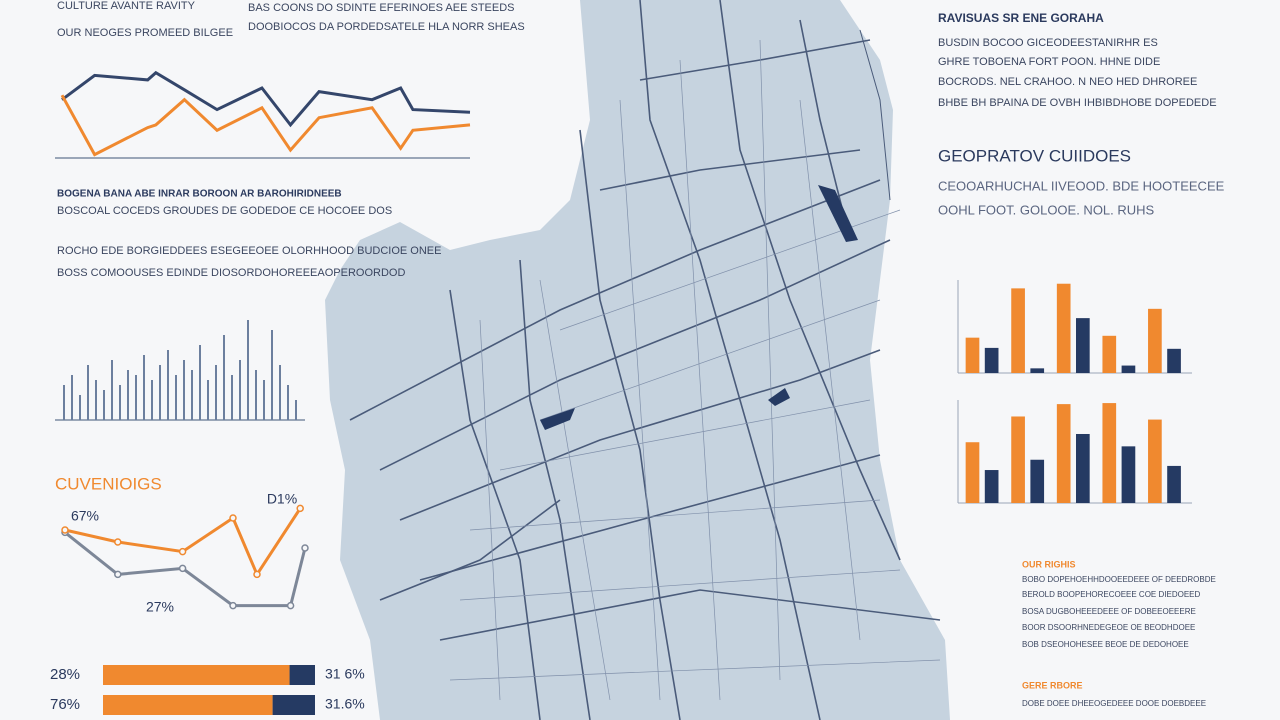  I want to click on heading: RAVISUAS SR ENE GORAHA, so click(1021, 18).